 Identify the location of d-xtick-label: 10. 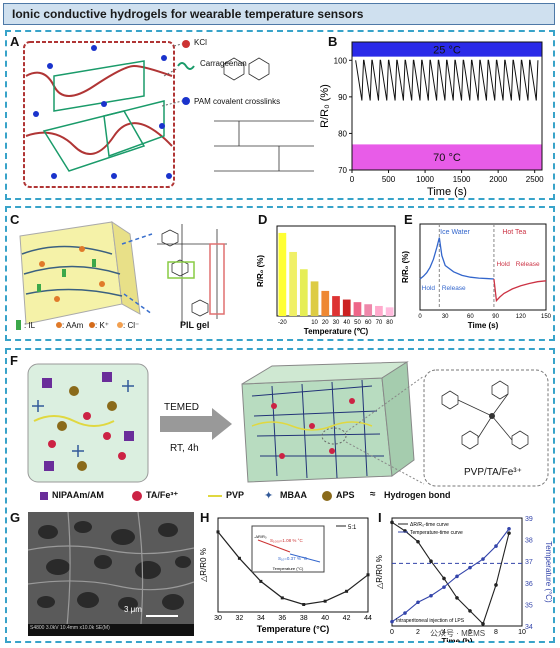
(314, 323).